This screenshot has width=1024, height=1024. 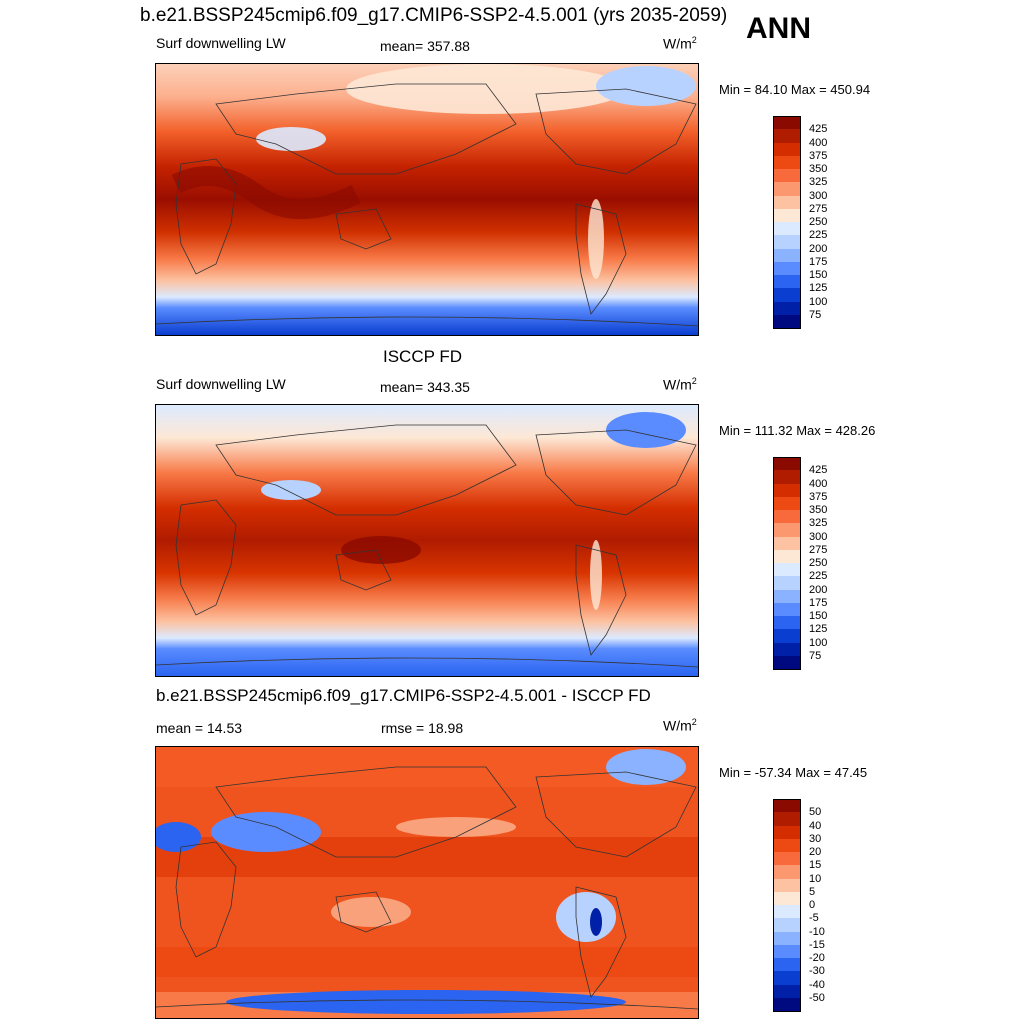 I want to click on panel-diff-colorbar: 50 40 30 20 15 10 5 0 -5 -10 -15 -20 -30 -40 -50, so click(x=803, y=905).